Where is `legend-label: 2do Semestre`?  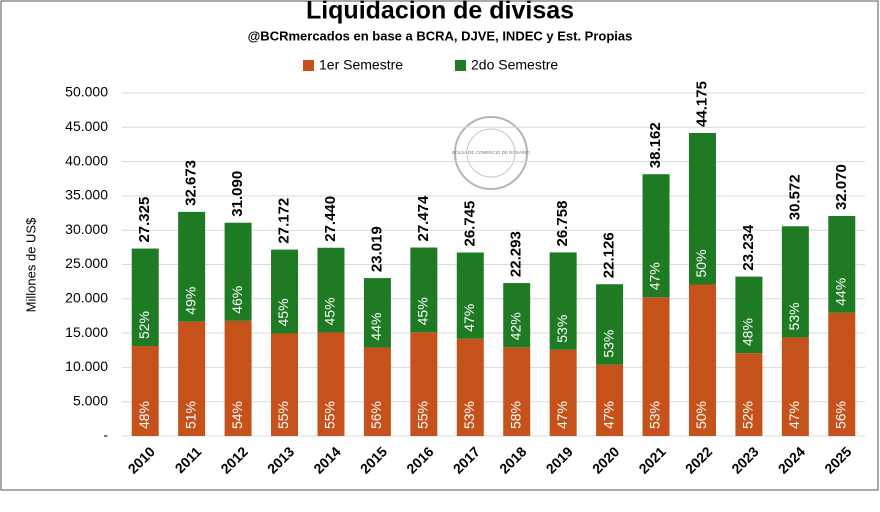
legend-label: 2do Semestre is located at coordinates (514, 65).